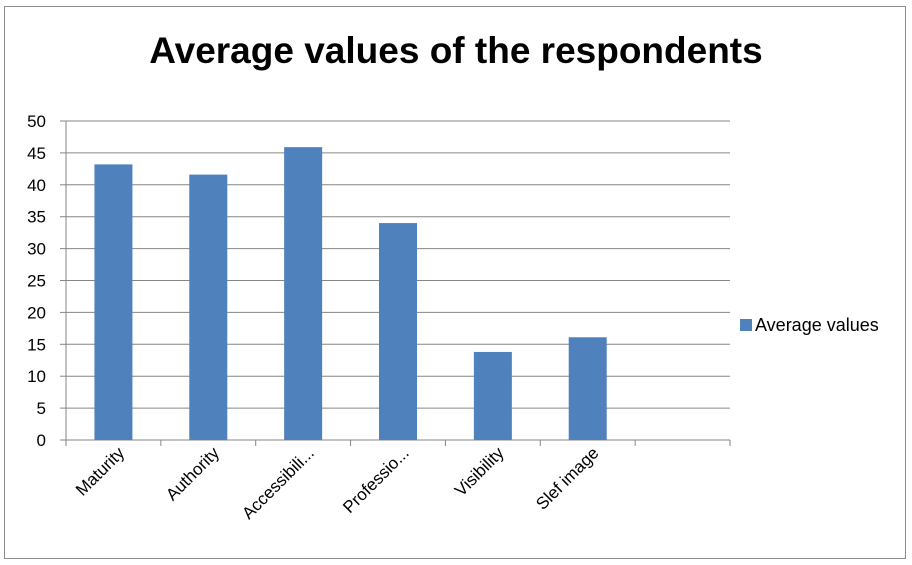  What do you see at coordinates (567, 478) in the screenshot?
I see `x-category-label: Slef image` at bounding box center [567, 478].